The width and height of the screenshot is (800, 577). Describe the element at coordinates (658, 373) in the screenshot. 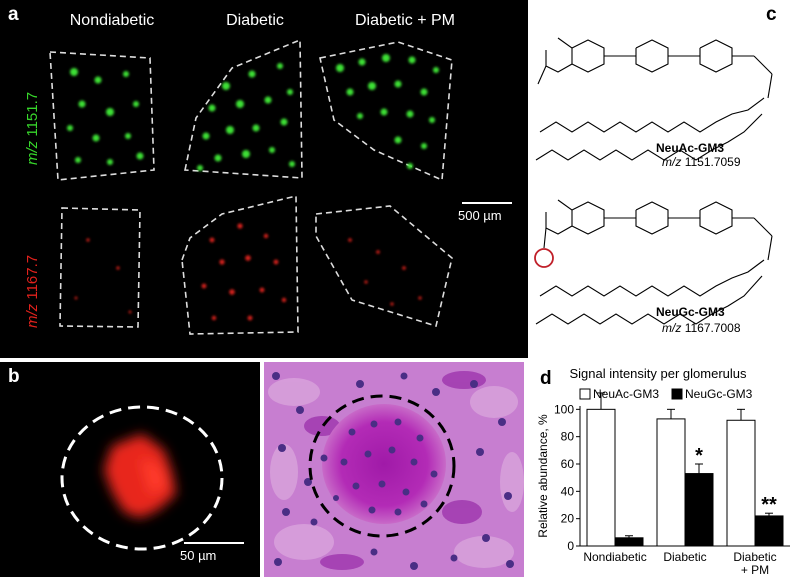

I see `chart-title: Signal intensity per glomerulus` at that location.